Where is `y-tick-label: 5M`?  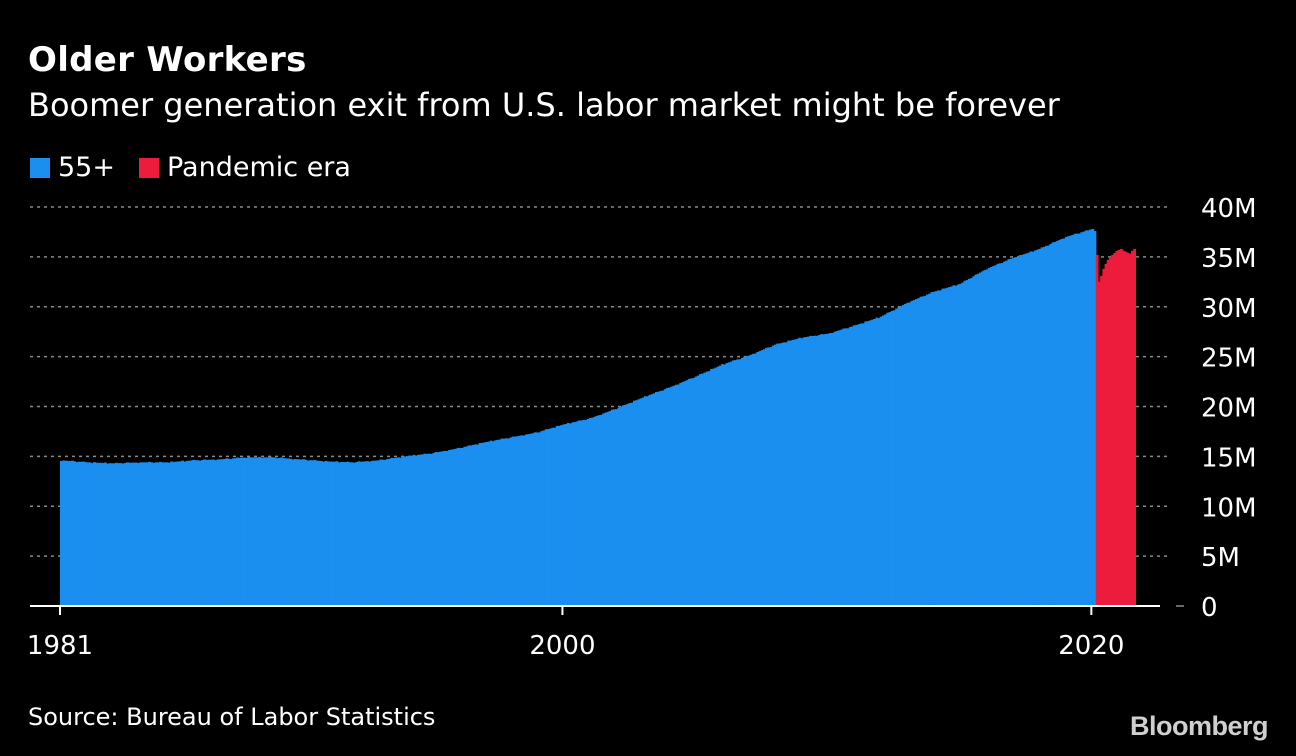 y-tick-label: 5M is located at coordinates (1220, 558).